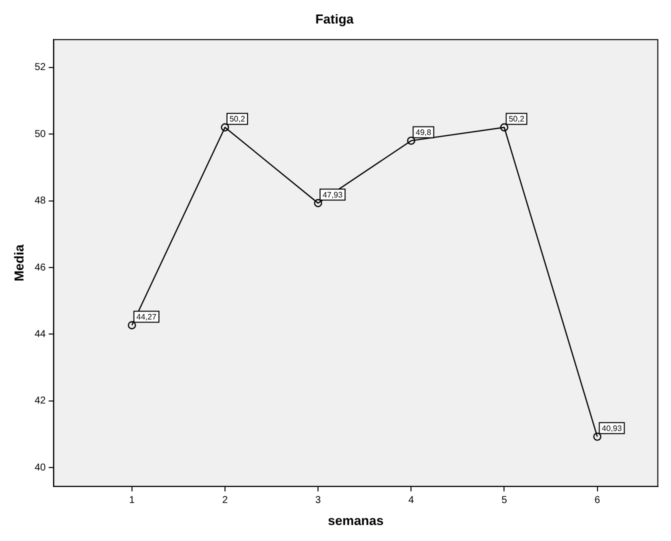 The height and width of the screenshot is (541, 671). I want to click on x-tick-label: 4, so click(411, 500).